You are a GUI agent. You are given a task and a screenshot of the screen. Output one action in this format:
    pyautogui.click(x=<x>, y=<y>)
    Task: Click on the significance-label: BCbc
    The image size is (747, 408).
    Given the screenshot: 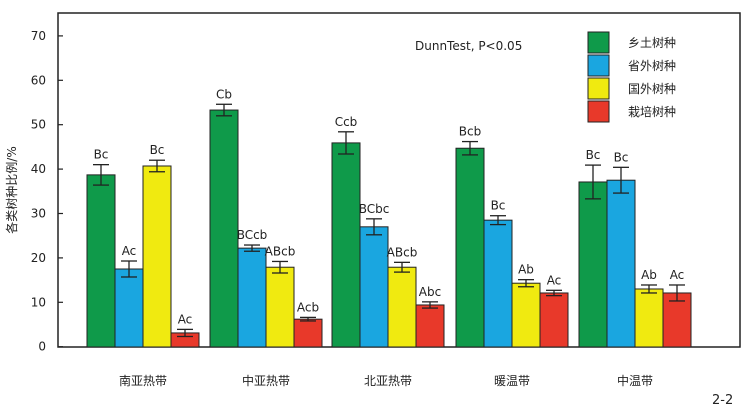 What is the action you would take?
    pyautogui.click(x=374, y=209)
    